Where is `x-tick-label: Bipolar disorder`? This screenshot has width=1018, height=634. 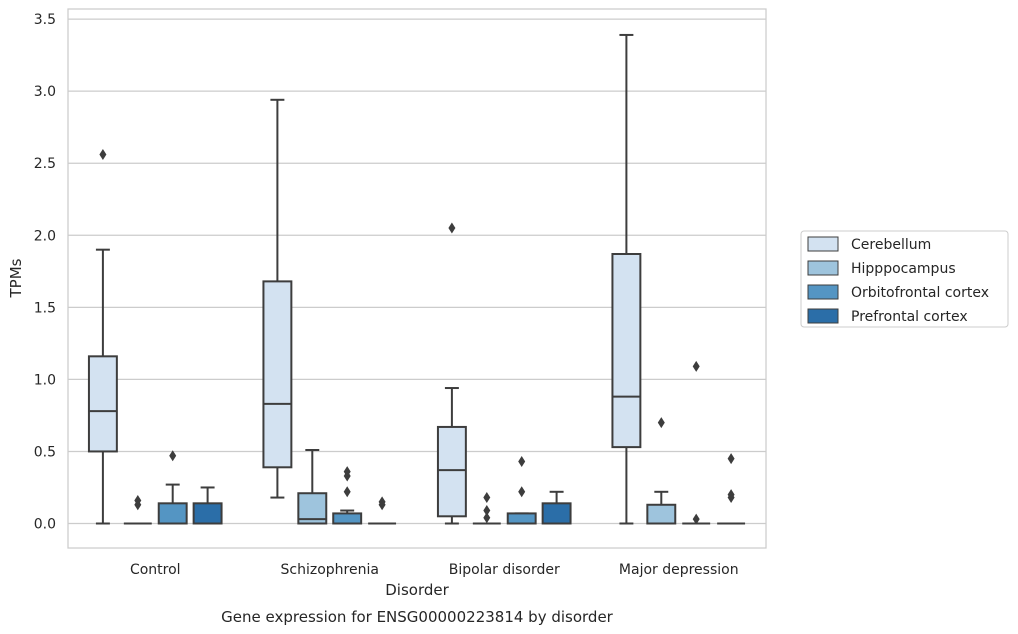 x-tick-label: Bipolar disorder is located at coordinates (504, 570).